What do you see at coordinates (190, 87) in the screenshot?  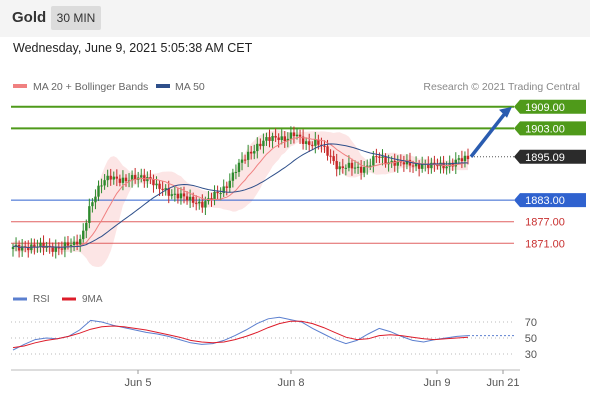 I see `ma50-legend-label: MA 50` at bounding box center [190, 87].